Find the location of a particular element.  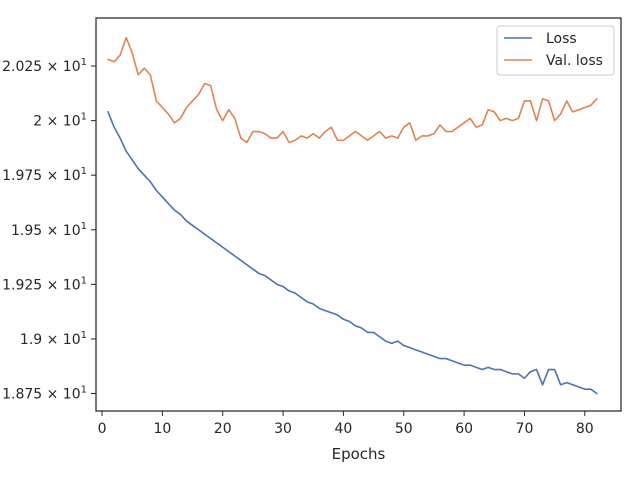

y-tick-label: 1.975 × 10¹ is located at coordinates (44, 175).